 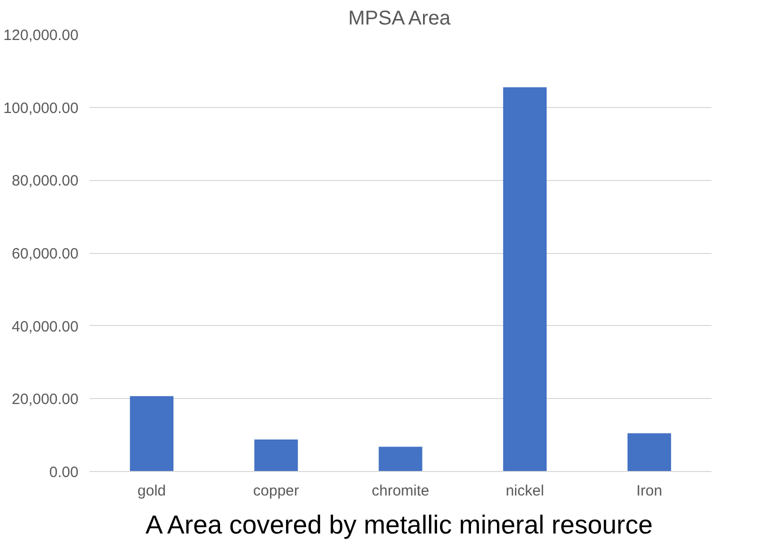 I want to click on text: A Area covered by metallic mineral resource, so click(x=399, y=525).